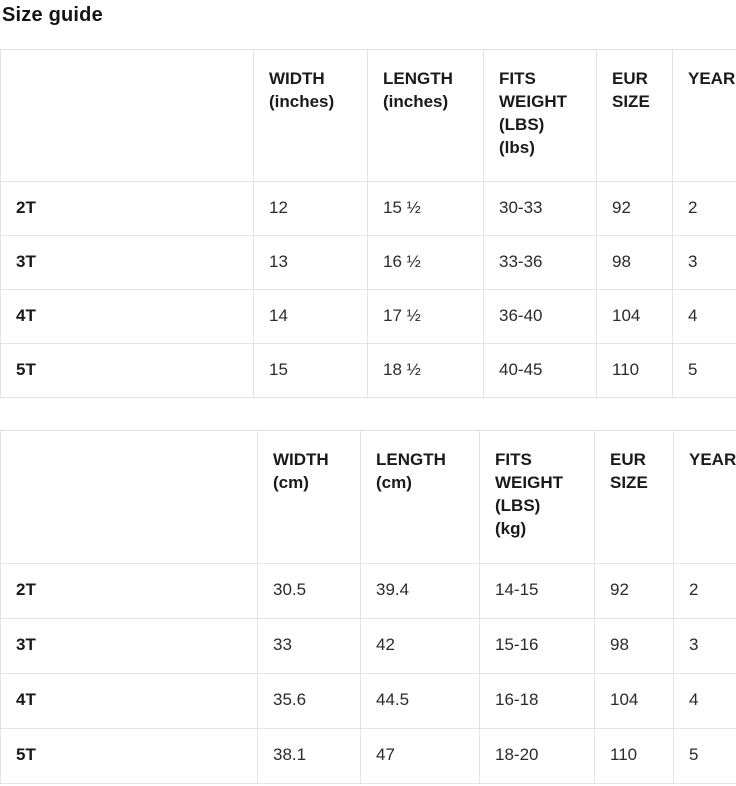  Describe the element at coordinates (537, 646) in the screenshot. I see `size-cell: 15-16` at that location.